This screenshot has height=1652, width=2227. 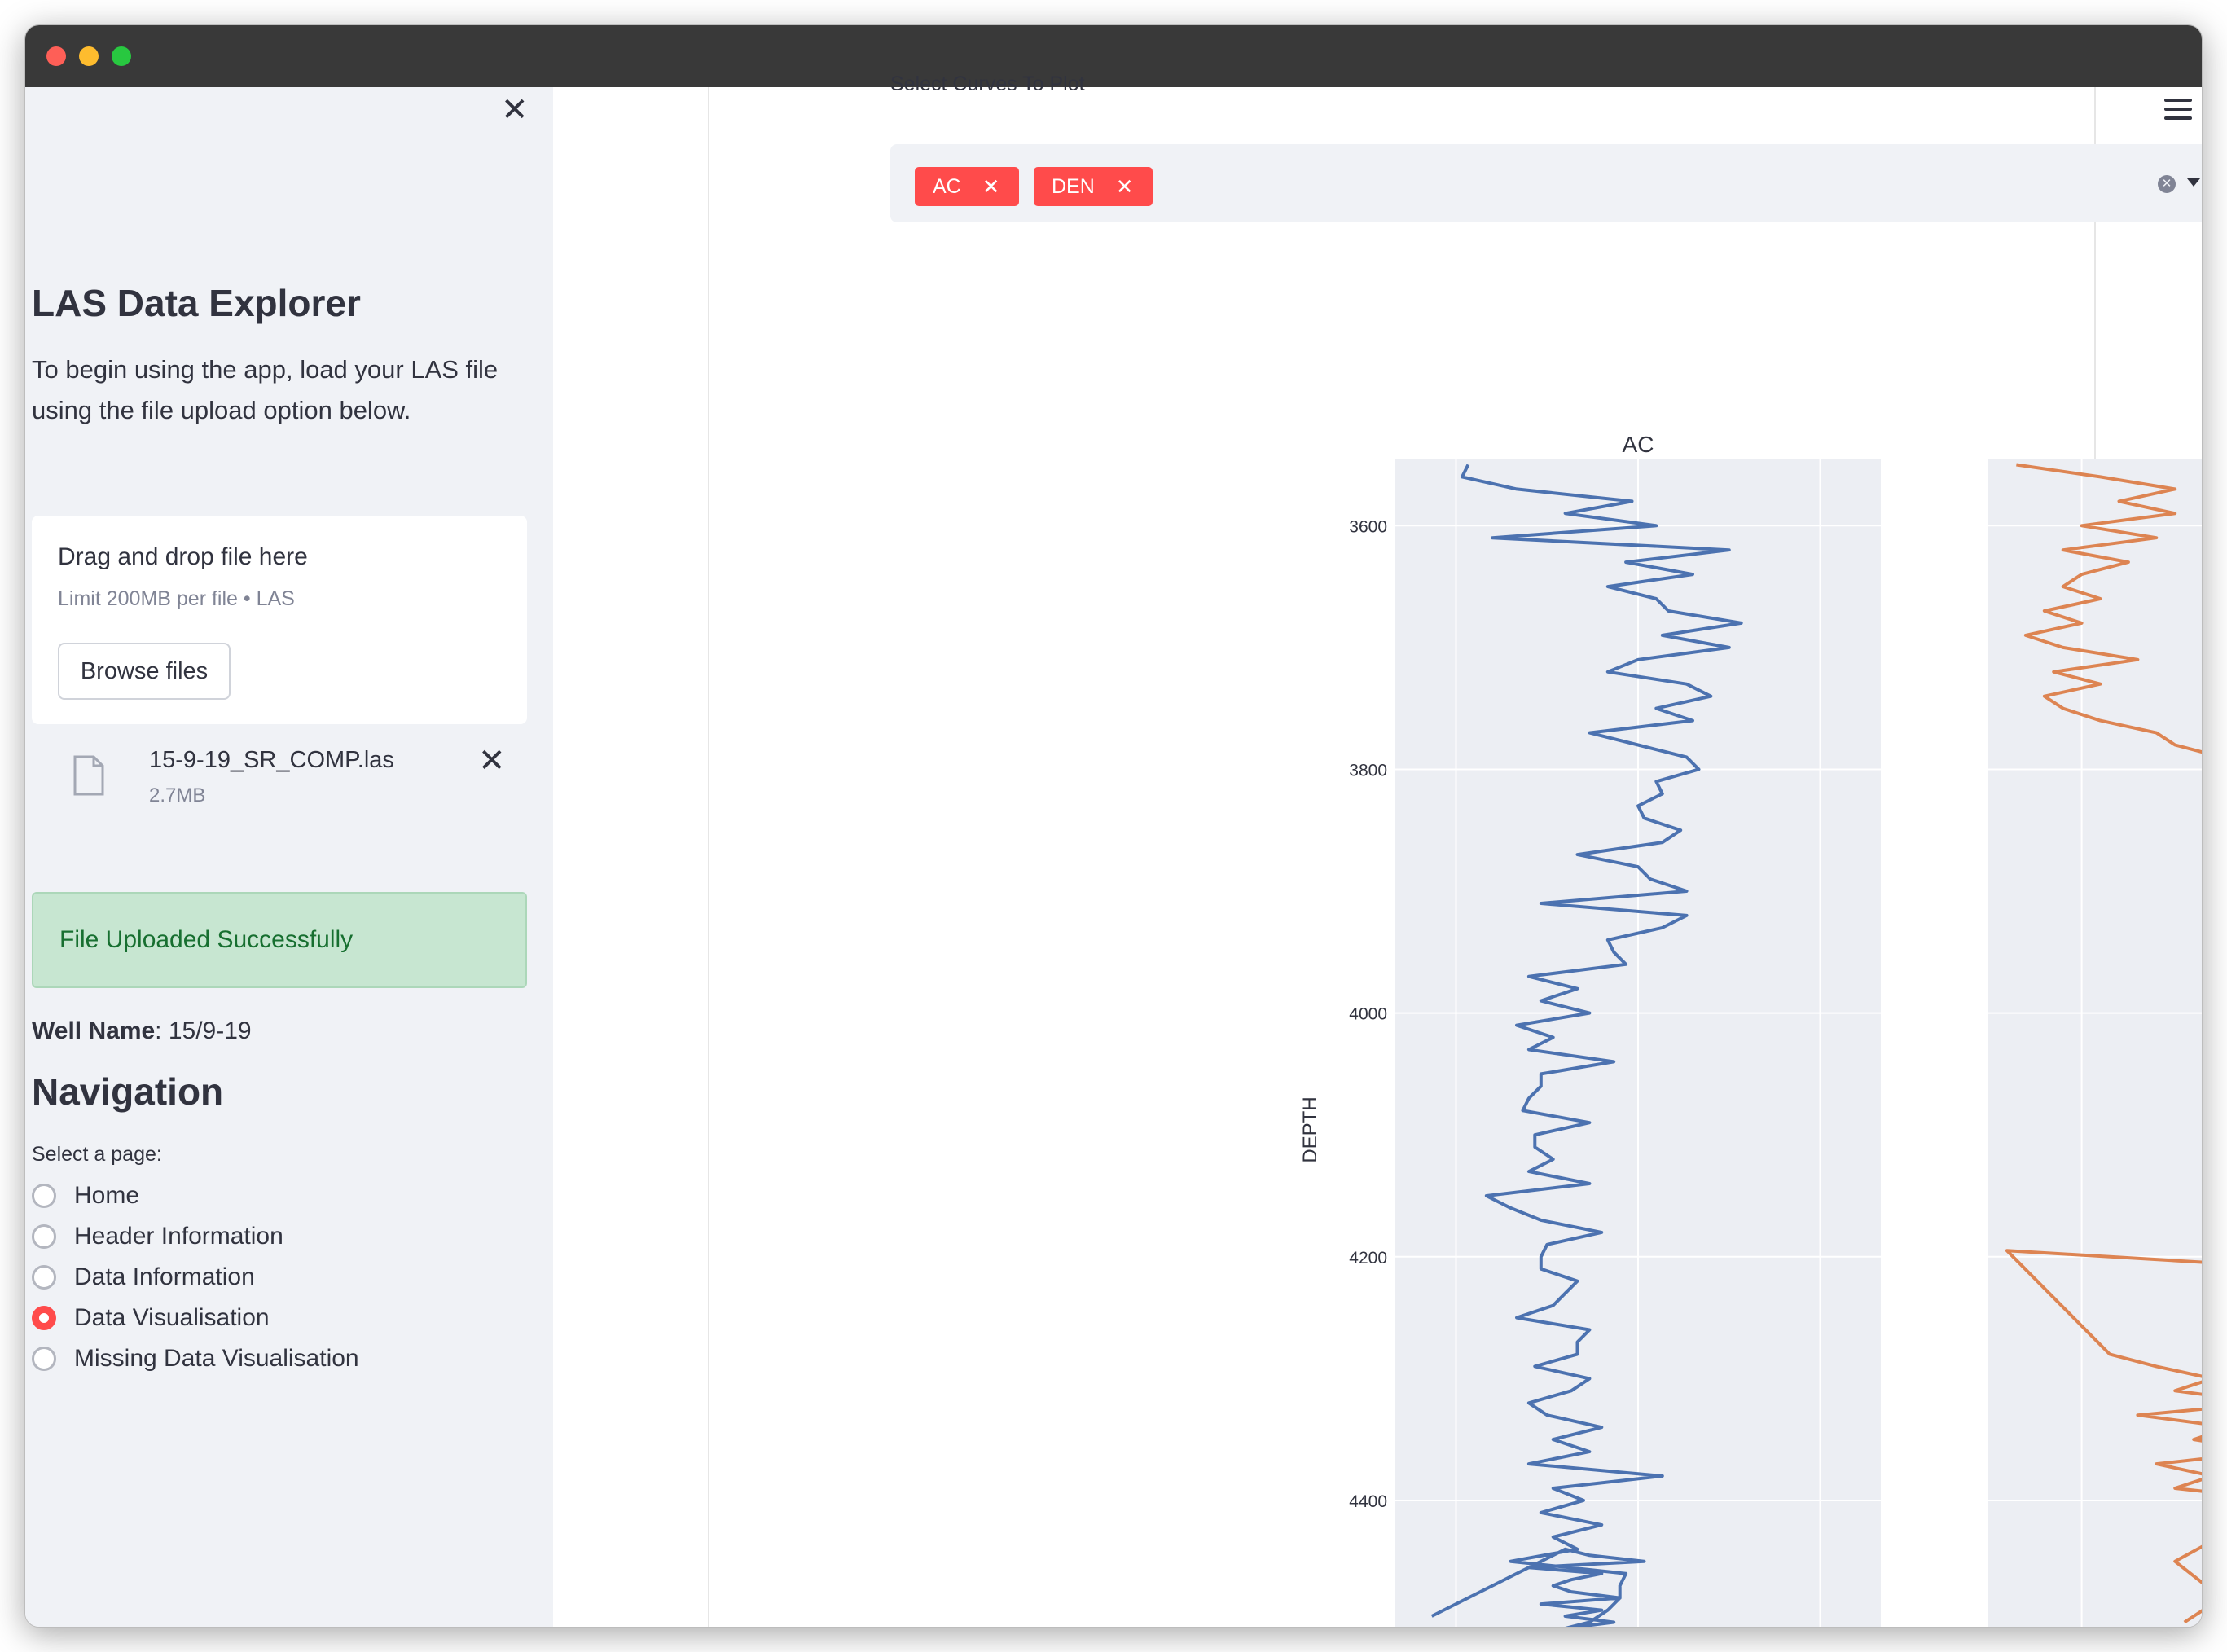 I want to click on title-bar, so click(x=1113, y=56).